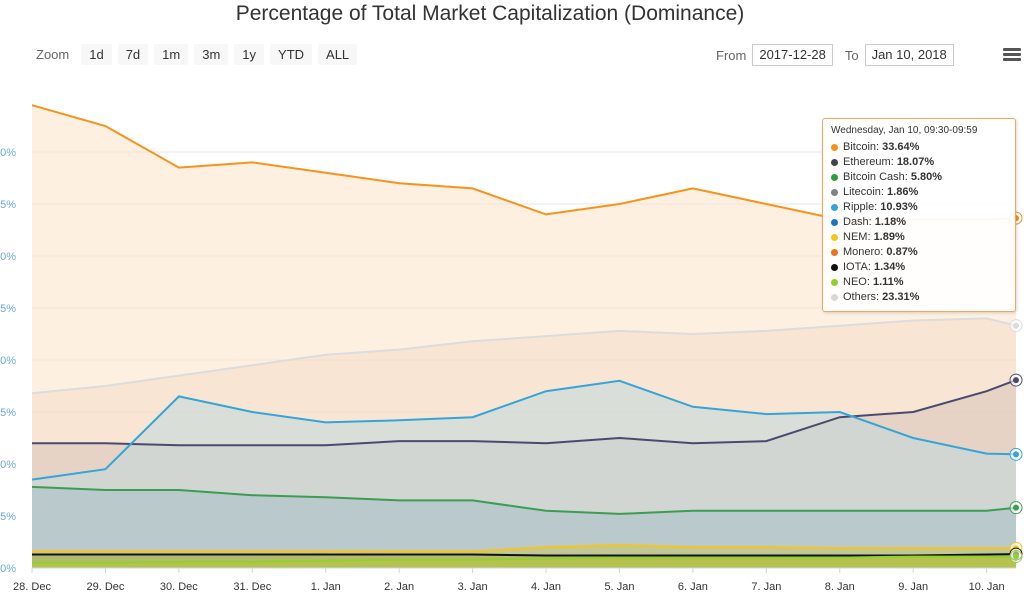 The width and height of the screenshot is (1035, 608). I want to click on marker-dot-others, so click(1016, 325).